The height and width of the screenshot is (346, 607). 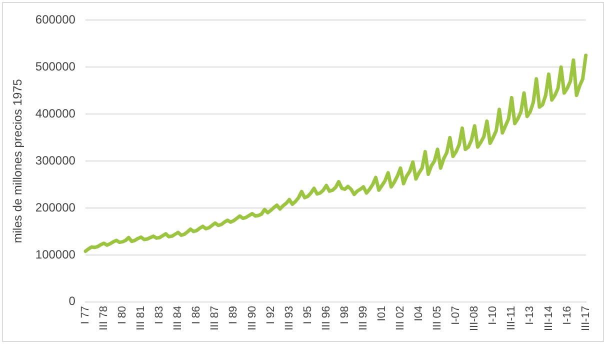 I want to click on x-tick-label: III 02, so click(x=400, y=318).